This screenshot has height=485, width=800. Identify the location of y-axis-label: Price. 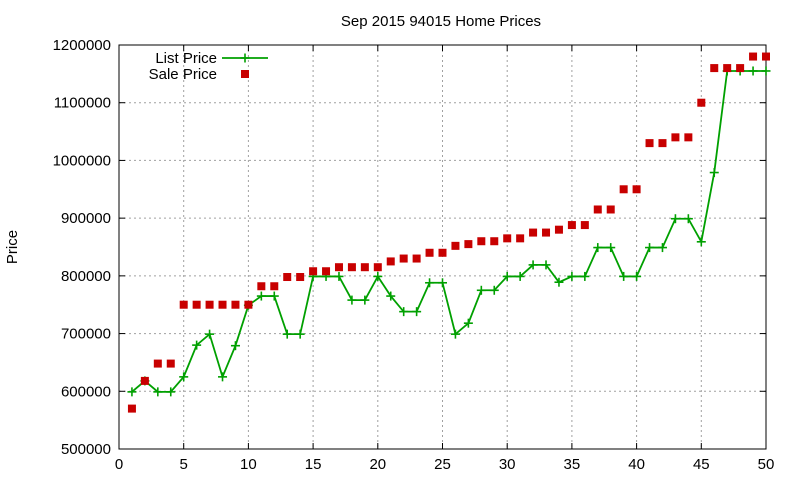
(12, 247).